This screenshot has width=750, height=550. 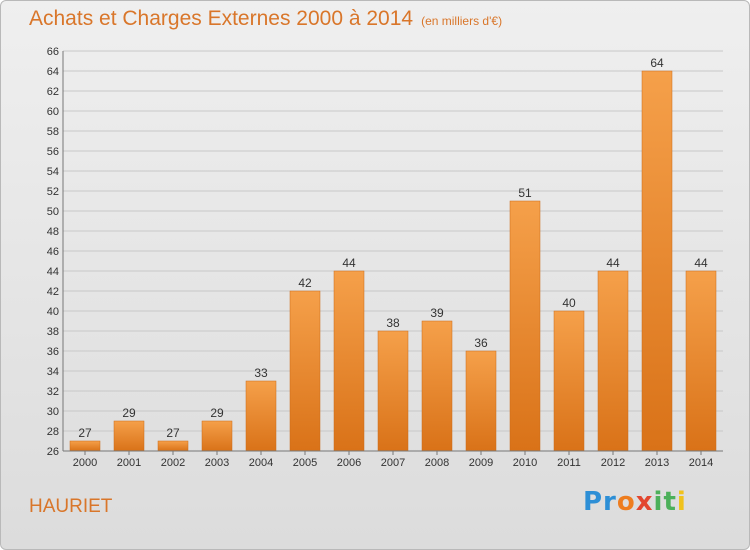 I want to click on y-tick-label: 34, so click(x=53, y=372).